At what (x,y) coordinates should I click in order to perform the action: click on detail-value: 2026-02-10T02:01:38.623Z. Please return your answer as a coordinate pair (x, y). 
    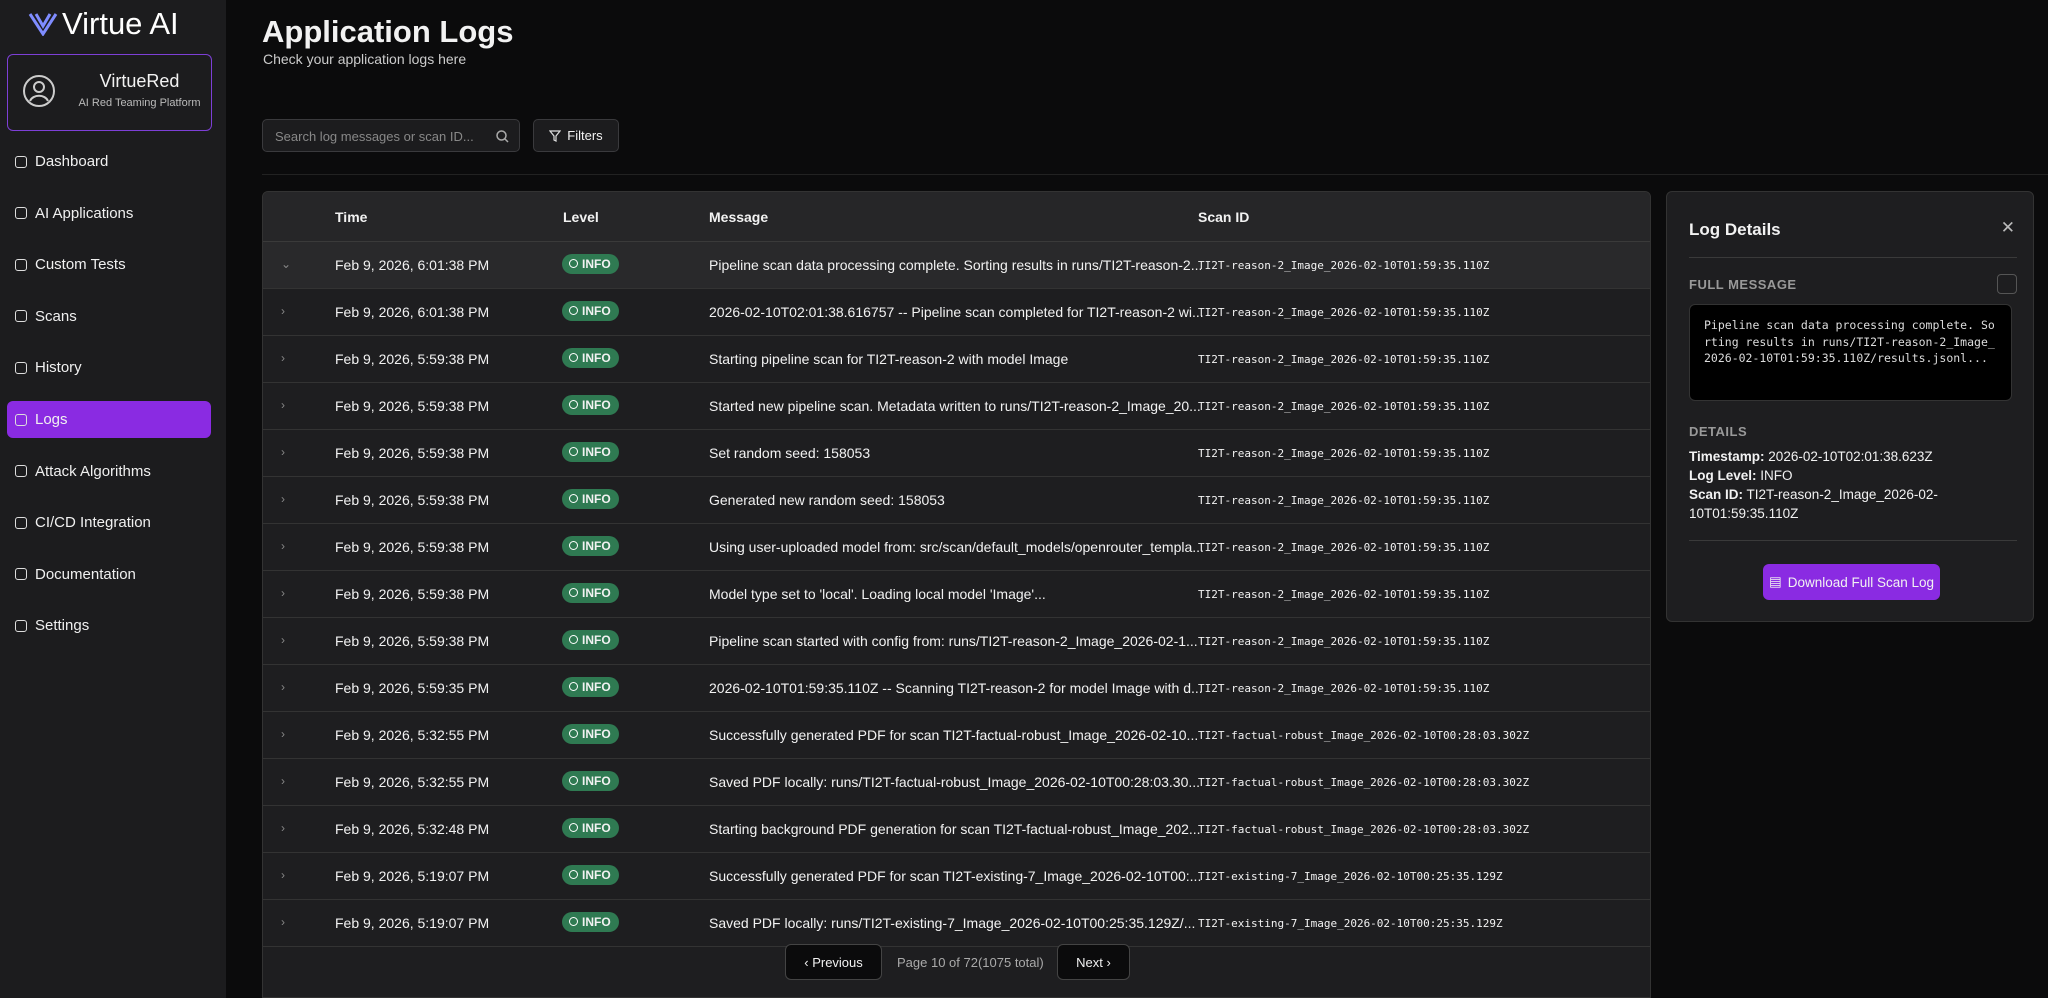
    Looking at the image, I should click on (1850, 456).